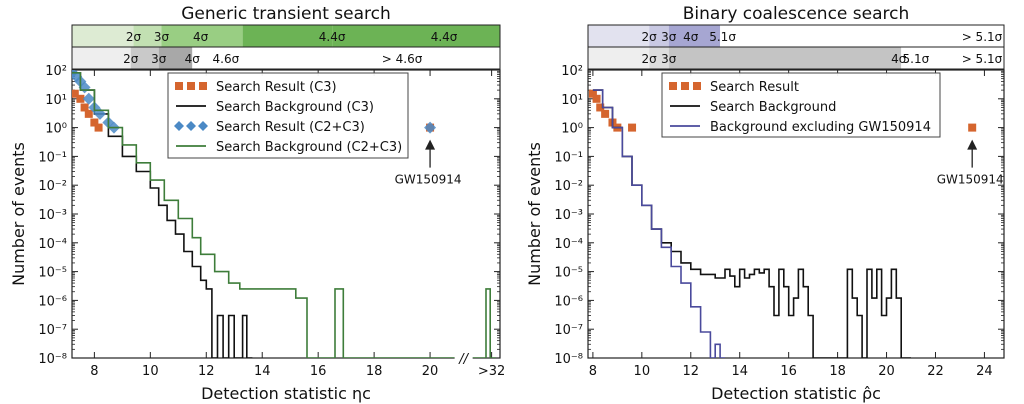 This screenshot has height=404, width=1024. I want to click on x-tick-label: 24, so click(984, 371).